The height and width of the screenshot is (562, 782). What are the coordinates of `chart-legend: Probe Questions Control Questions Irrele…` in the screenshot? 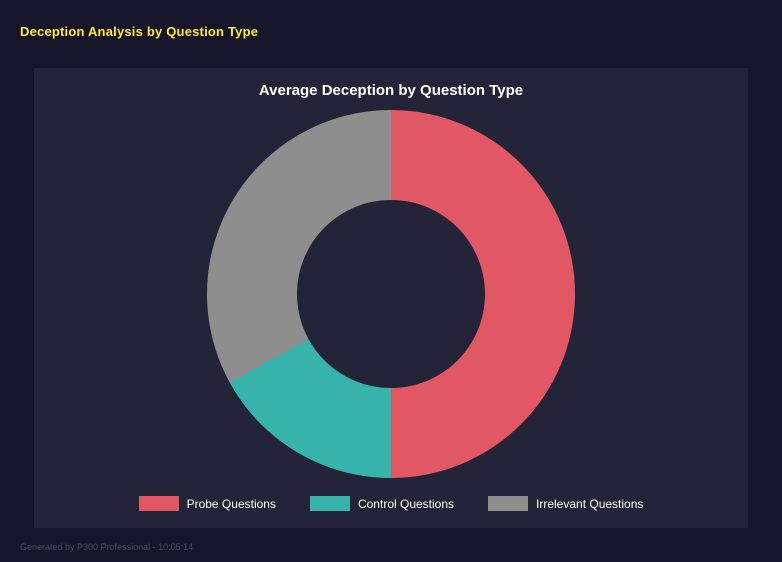 It's located at (391, 503).